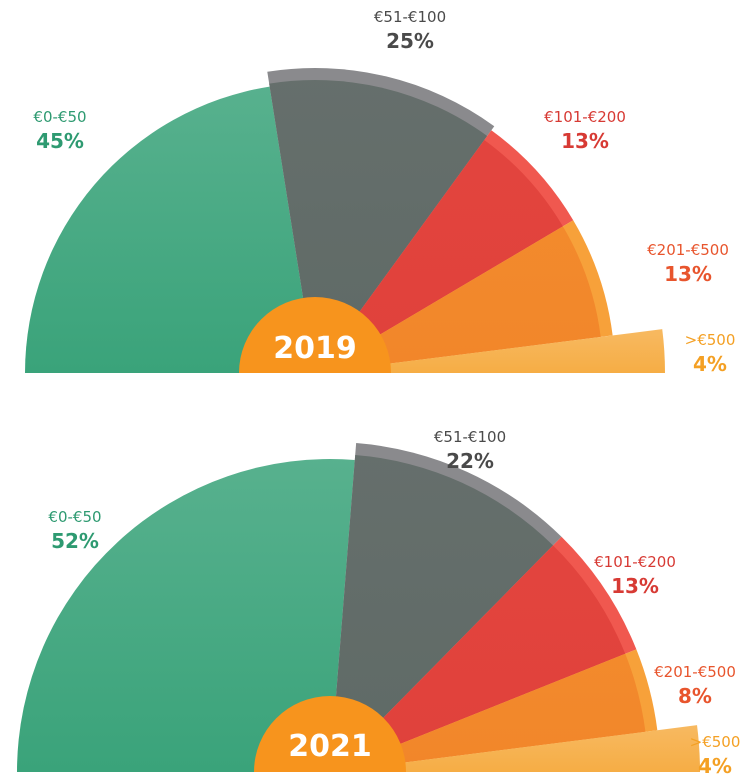 This screenshot has height=780, width=750. I want to click on label-201-500: €201-€500 8%, so click(695, 685).